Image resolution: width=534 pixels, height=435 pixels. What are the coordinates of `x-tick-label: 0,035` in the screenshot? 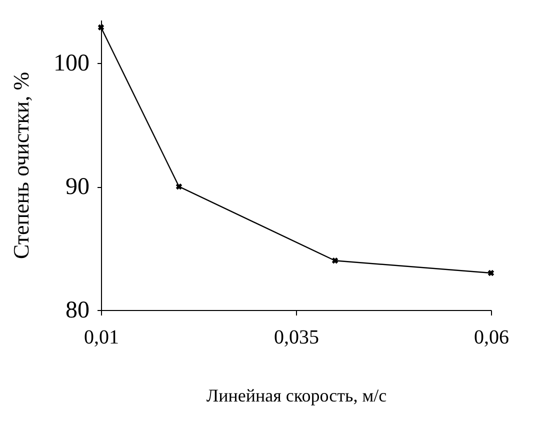 It's located at (296, 337).